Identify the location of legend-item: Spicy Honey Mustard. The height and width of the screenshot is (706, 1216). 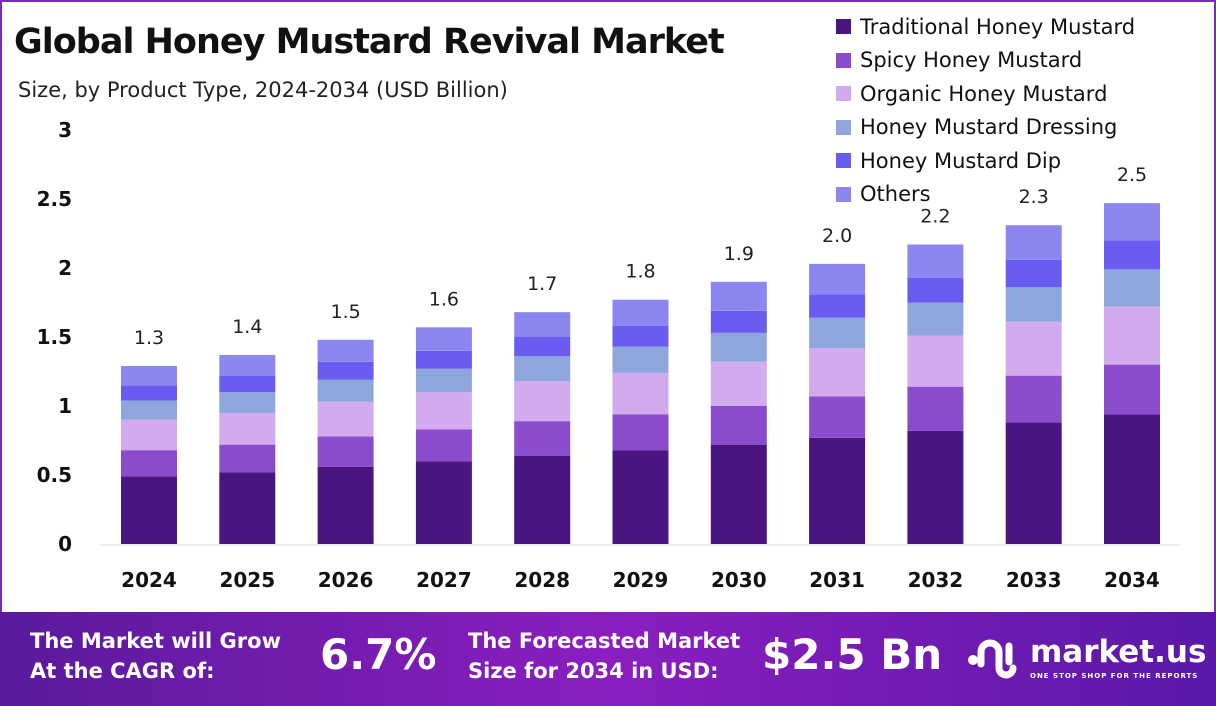
(985, 61).